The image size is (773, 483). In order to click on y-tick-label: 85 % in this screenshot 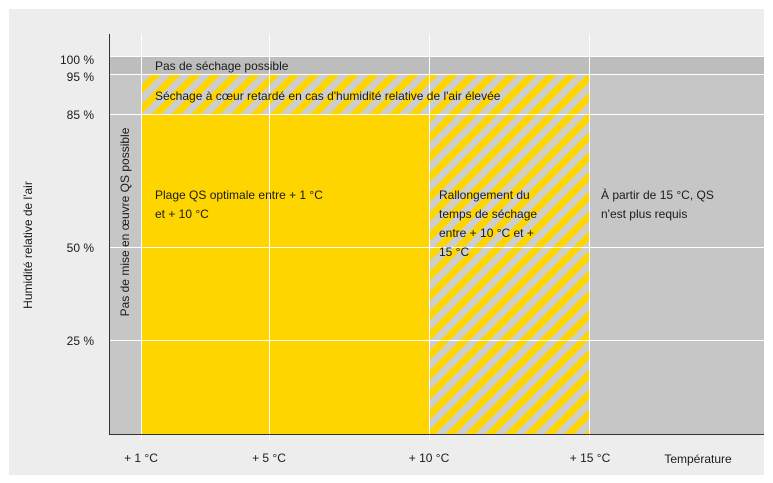, I will do `click(81, 115)`.